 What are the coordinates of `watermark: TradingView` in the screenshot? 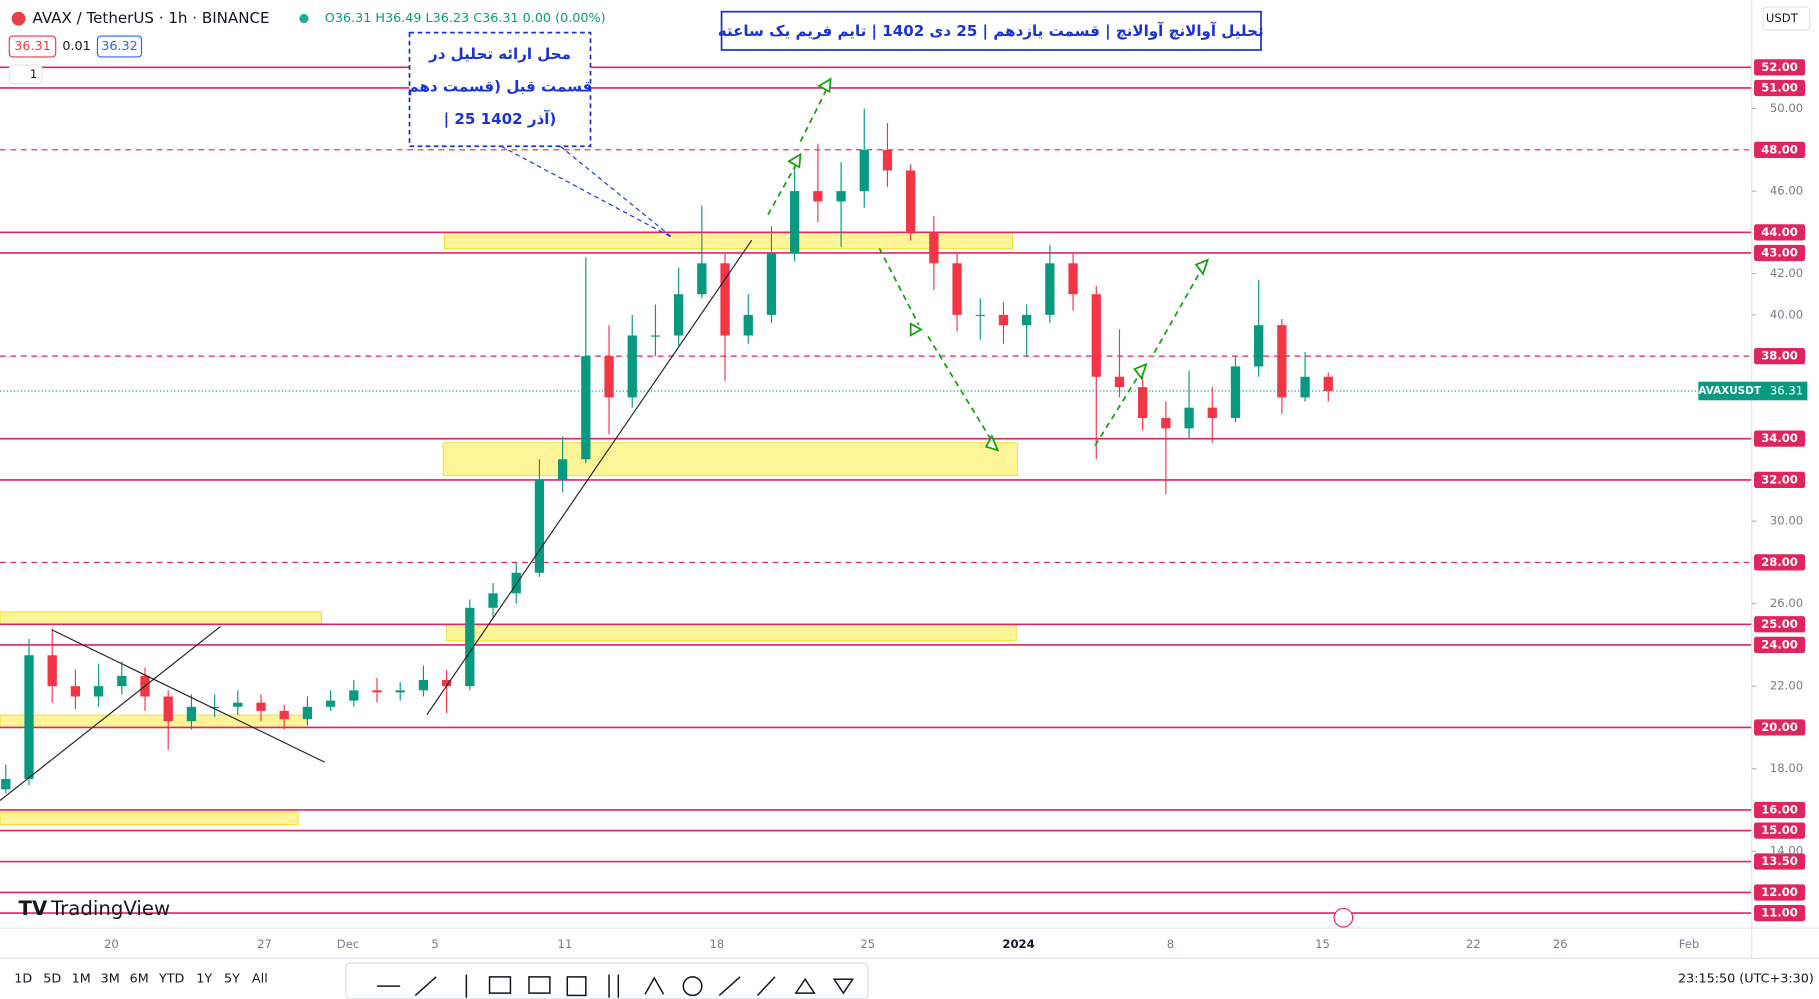 It's located at (110, 908).